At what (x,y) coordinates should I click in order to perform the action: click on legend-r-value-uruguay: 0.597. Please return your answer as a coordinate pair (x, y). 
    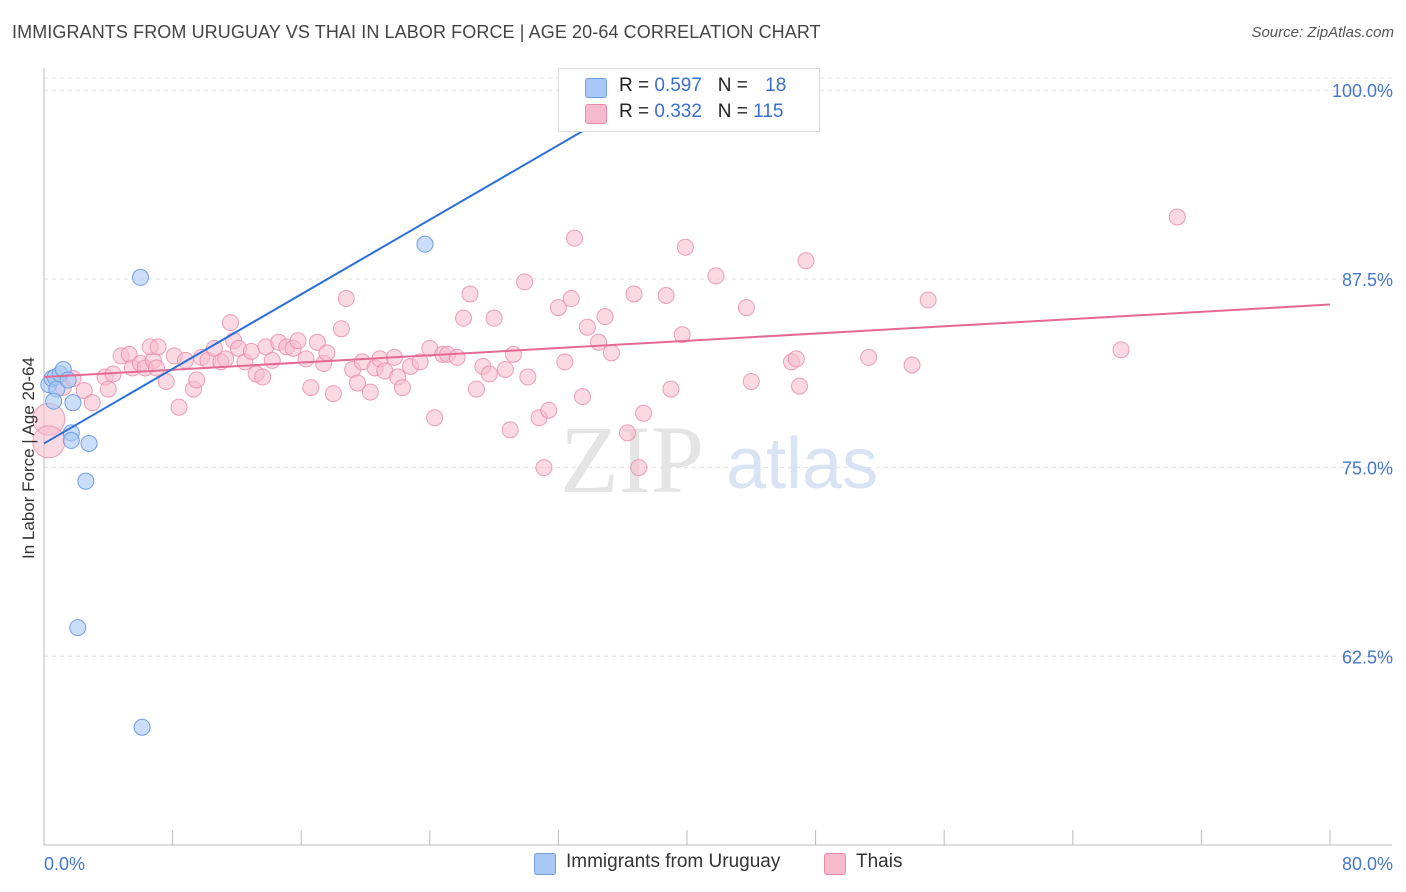
    Looking at the image, I should click on (678, 85).